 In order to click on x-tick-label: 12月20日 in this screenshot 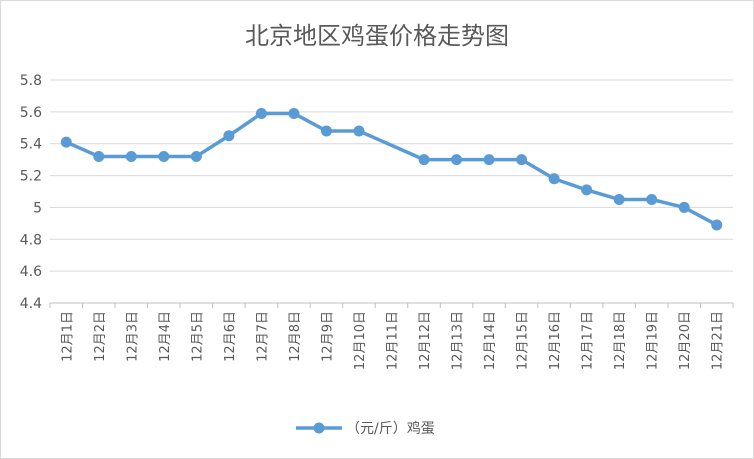, I will do `click(685, 340)`.